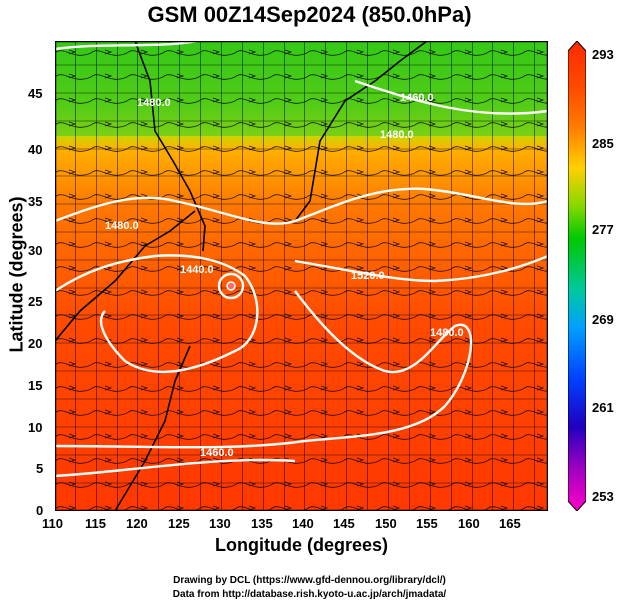  What do you see at coordinates (35, 93) in the screenshot?
I see `y-tick: 45` at bounding box center [35, 93].